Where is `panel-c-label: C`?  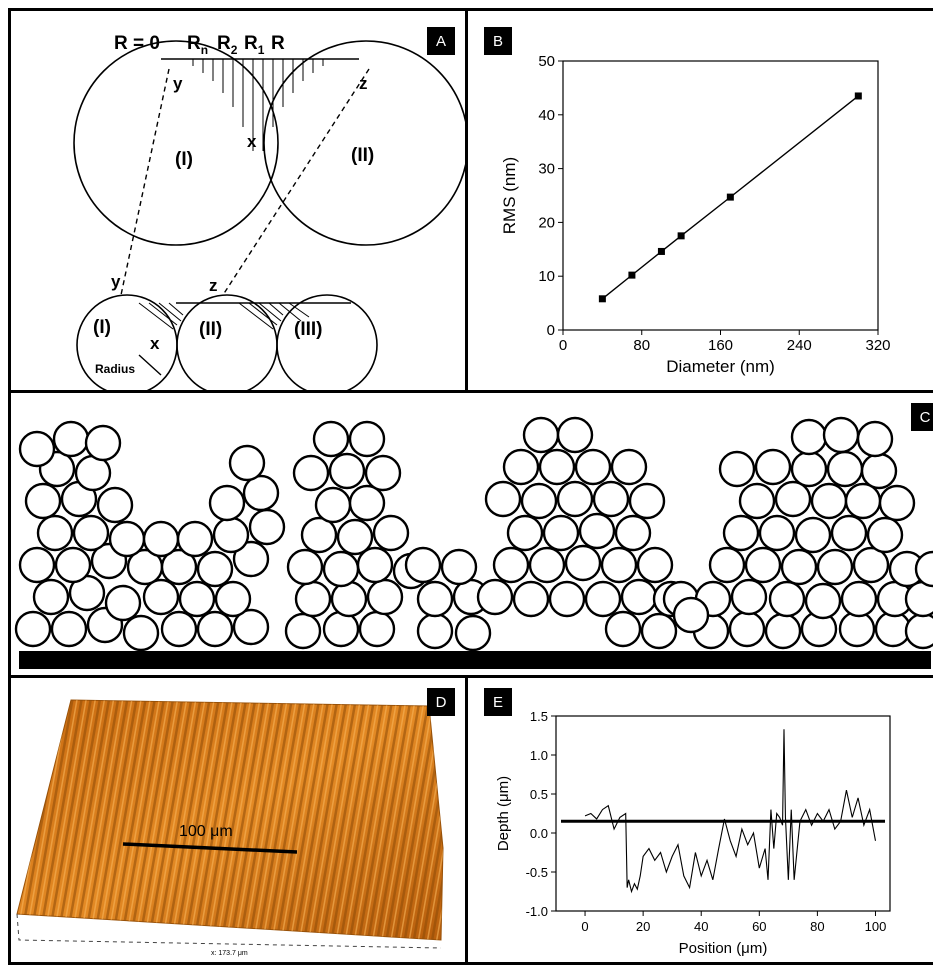 panel-c-label: C is located at coordinates (922, 417).